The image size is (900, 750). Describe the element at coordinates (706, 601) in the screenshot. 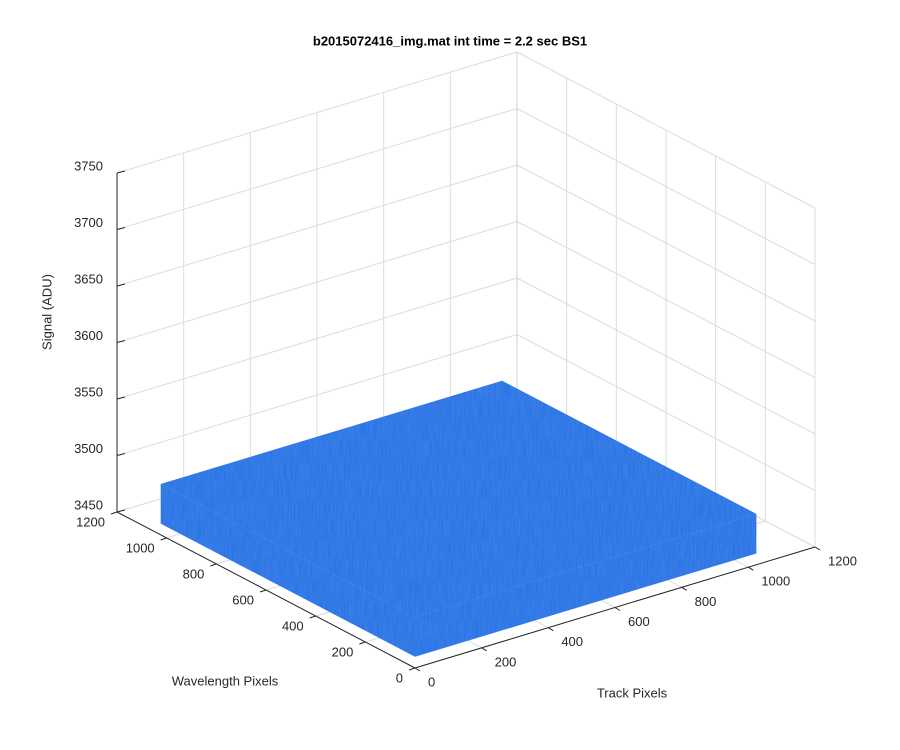

I see `x-tick-label: 800` at that location.